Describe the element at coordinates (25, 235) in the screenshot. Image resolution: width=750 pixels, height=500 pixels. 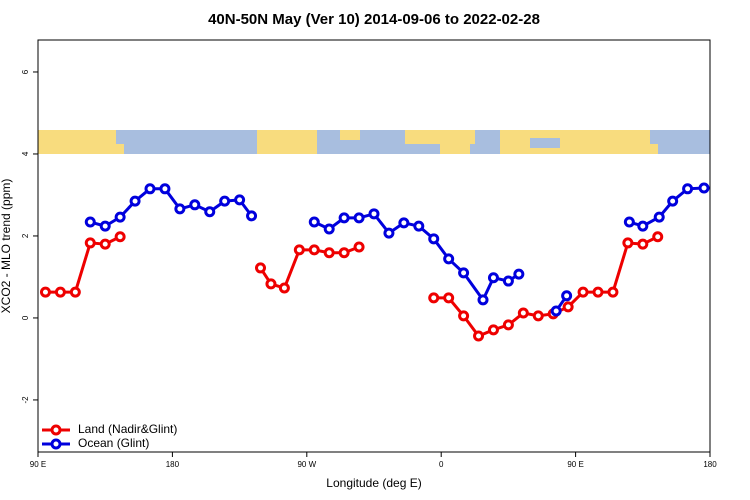
I see `y-tick-label: 2` at that location.